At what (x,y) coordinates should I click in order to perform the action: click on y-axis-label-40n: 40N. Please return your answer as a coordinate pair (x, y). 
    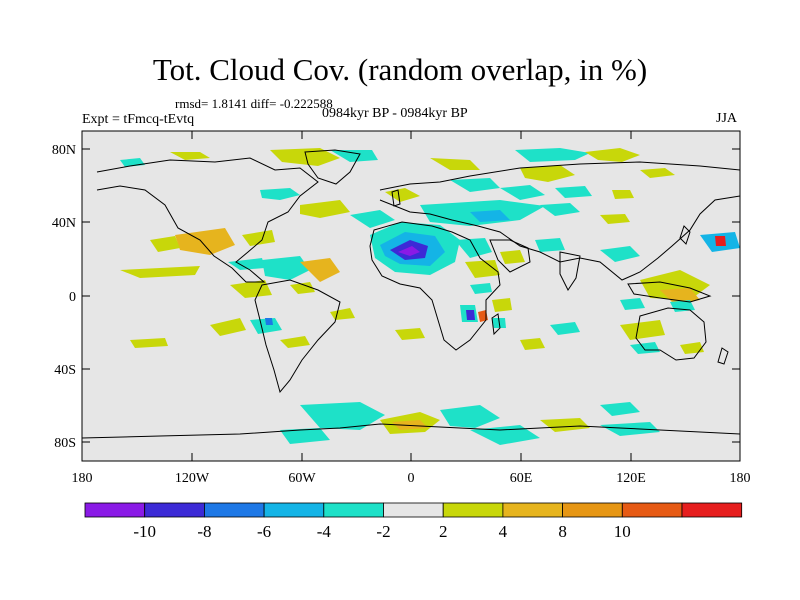
    Looking at the image, I should click on (64, 223).